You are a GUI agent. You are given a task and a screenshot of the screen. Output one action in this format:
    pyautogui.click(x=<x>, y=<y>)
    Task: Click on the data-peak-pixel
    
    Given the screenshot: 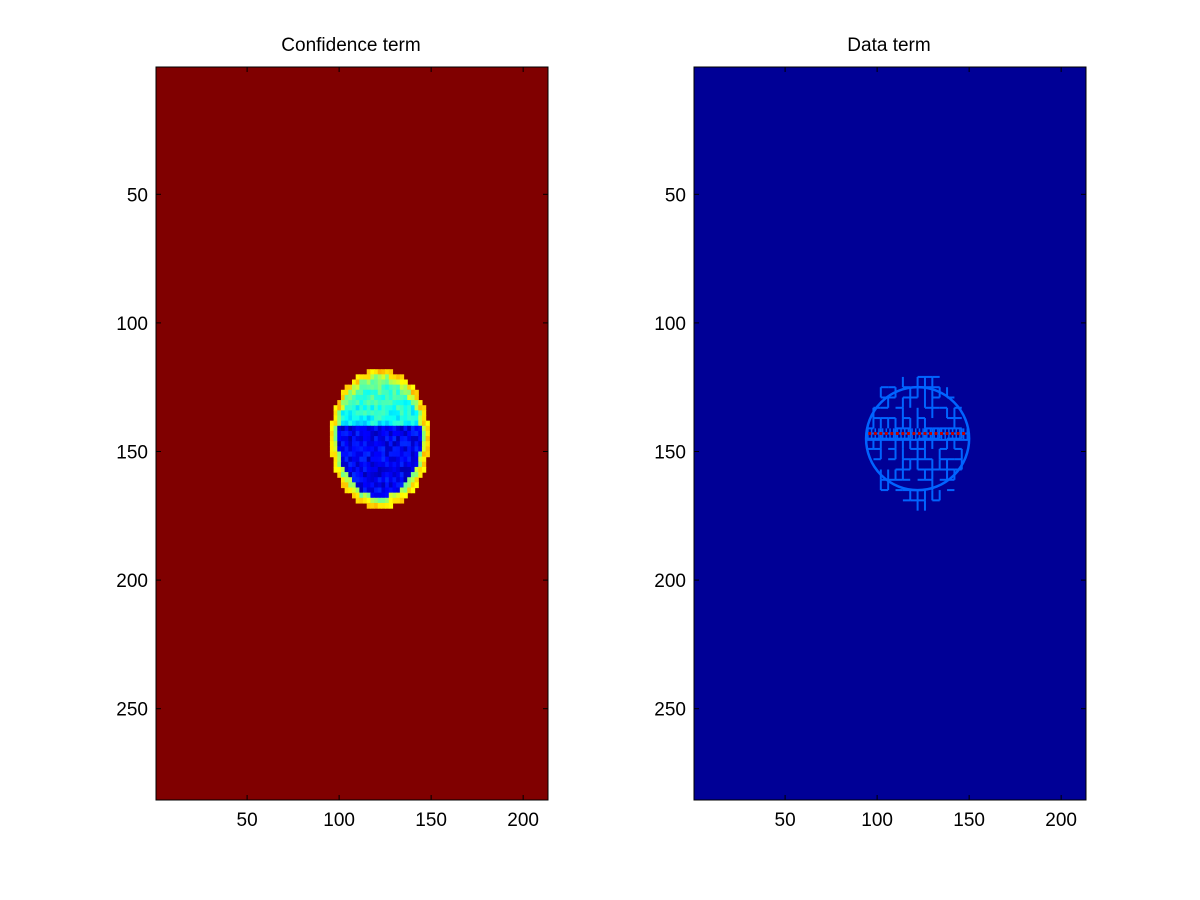 What is the action you would take?
    pyautogui.click(x=914, y=433)
    